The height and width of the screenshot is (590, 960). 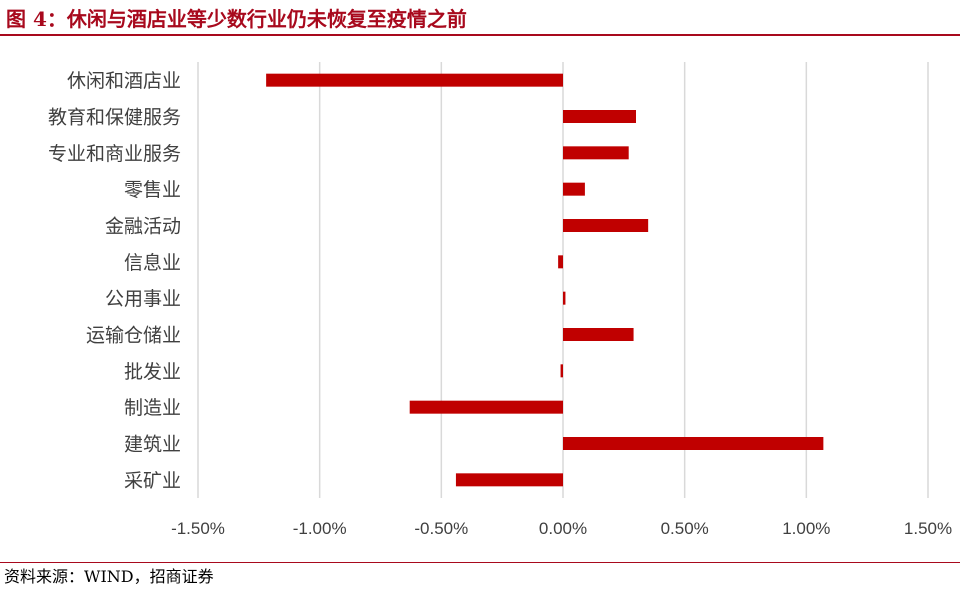 I want to click on x-tick-label: 1.50%, so click(x=928, y=528).